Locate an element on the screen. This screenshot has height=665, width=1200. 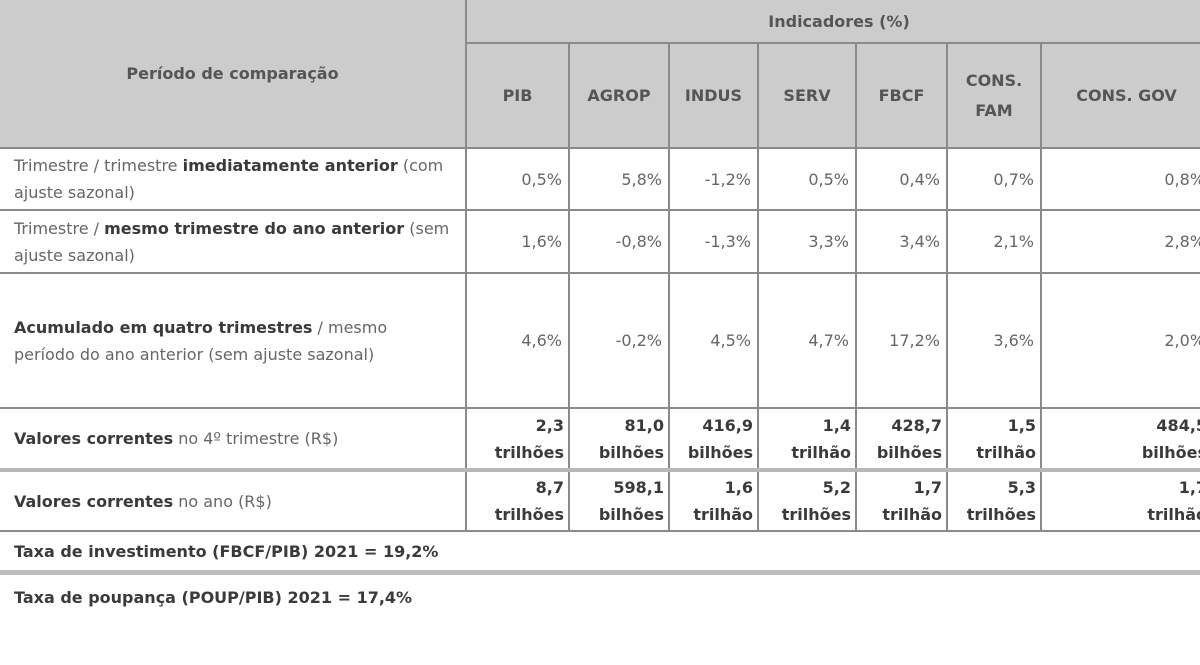
value-cell: -0,2% is located at coordinates (619, 340).